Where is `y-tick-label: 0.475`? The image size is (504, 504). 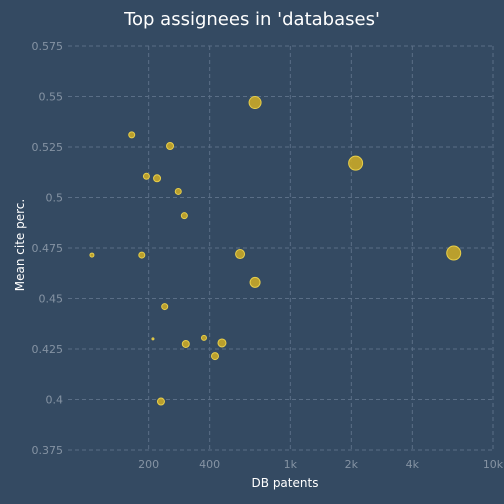
y-tick-label: 0.475 is located at coordinates (48, 248).